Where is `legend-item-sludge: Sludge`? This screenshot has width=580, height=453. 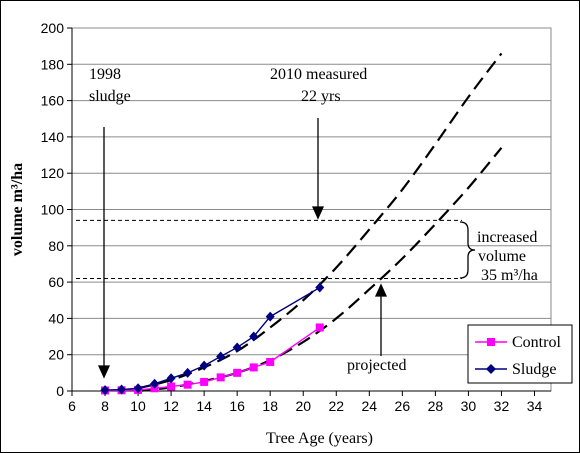 legend-item-sludge: Sludge is located at coordinates (515, 369).